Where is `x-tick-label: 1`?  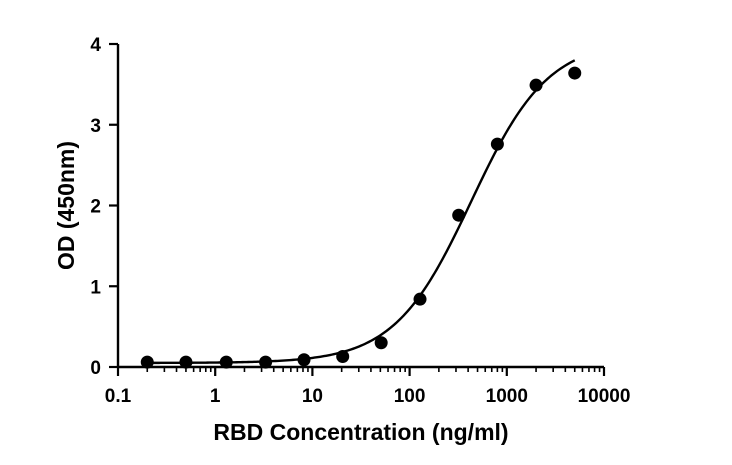 x-tick-label: 1 is located at coordinates (215, 396).